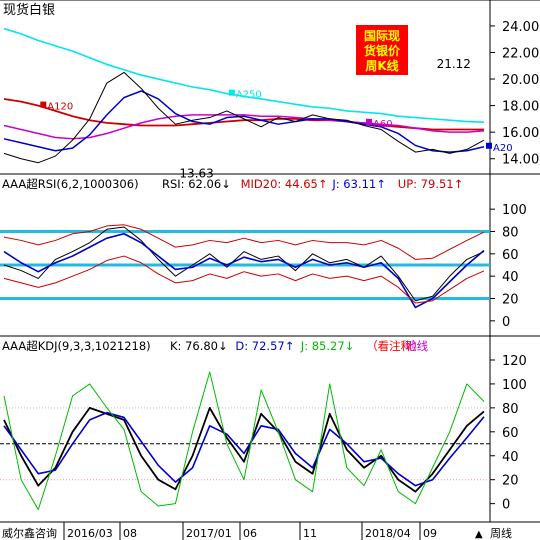 The image size is (540, 540). What do you see at coordinates (382, 36) in the screenshot?
I see `badge-line-1: 国际现` at bounding box center [382, 36].